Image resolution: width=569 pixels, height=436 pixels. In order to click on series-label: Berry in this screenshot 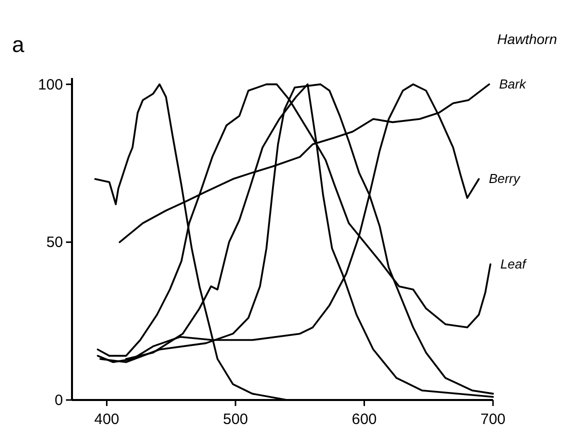, I will do `click(505, 178)`.